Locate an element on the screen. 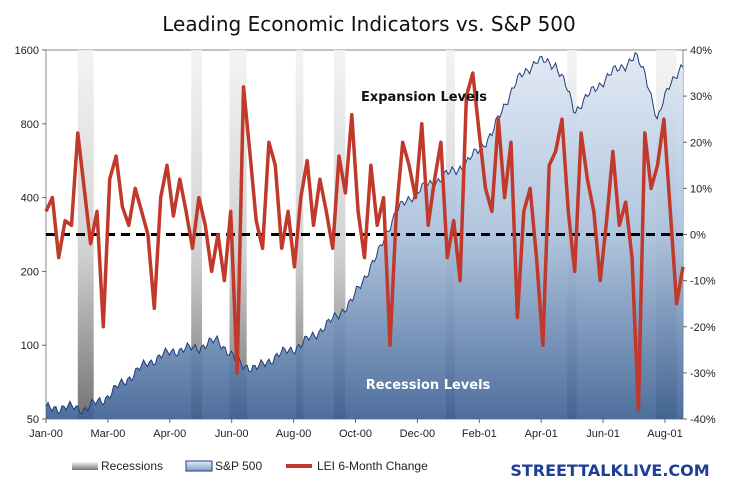  x-tick-label: Jun-00 is located at coordinates (232, 434).